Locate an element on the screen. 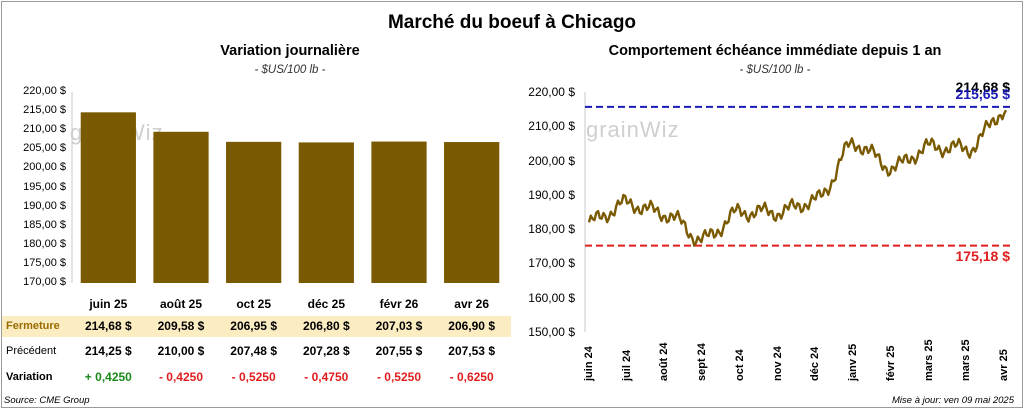  prev-value: 207,53 is located at coordinates (468, 351).